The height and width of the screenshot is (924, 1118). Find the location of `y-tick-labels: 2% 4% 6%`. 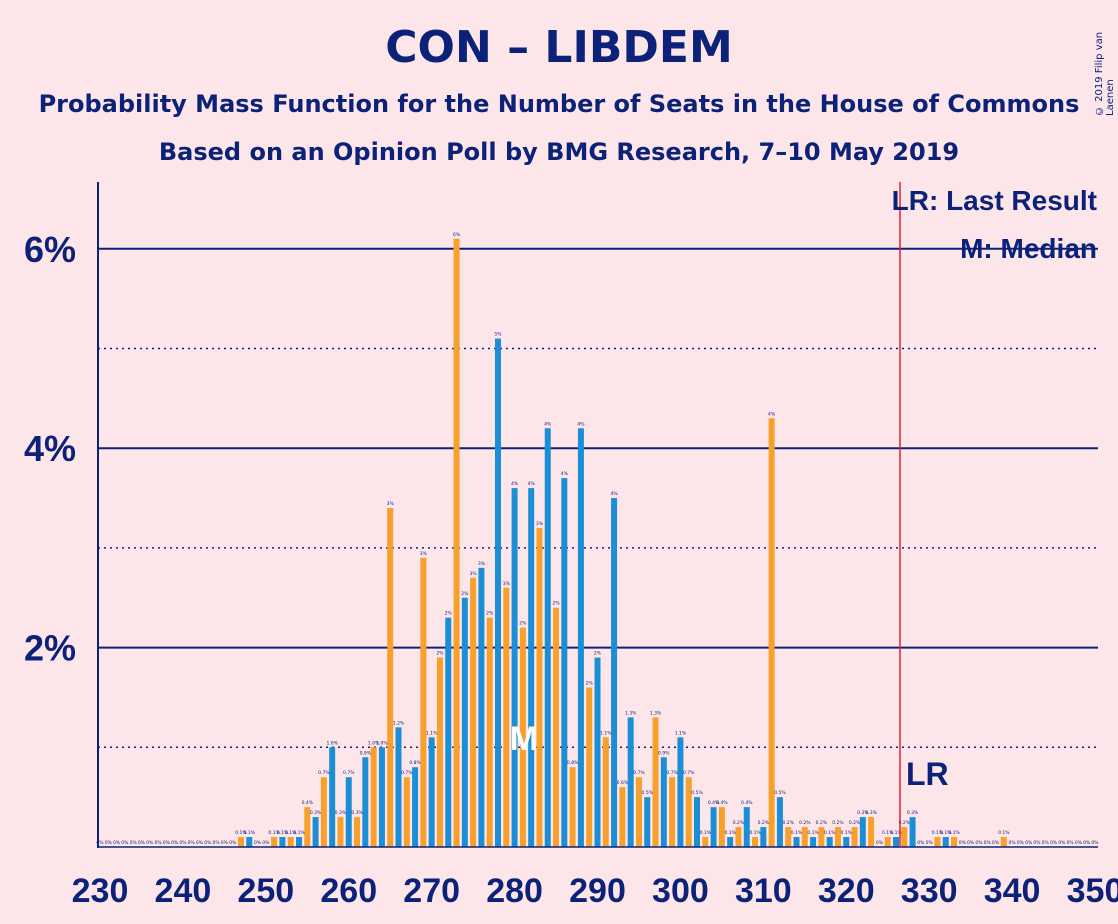

y-tick-labels: 2% 4% 6% is located at coordinates (50, 449).